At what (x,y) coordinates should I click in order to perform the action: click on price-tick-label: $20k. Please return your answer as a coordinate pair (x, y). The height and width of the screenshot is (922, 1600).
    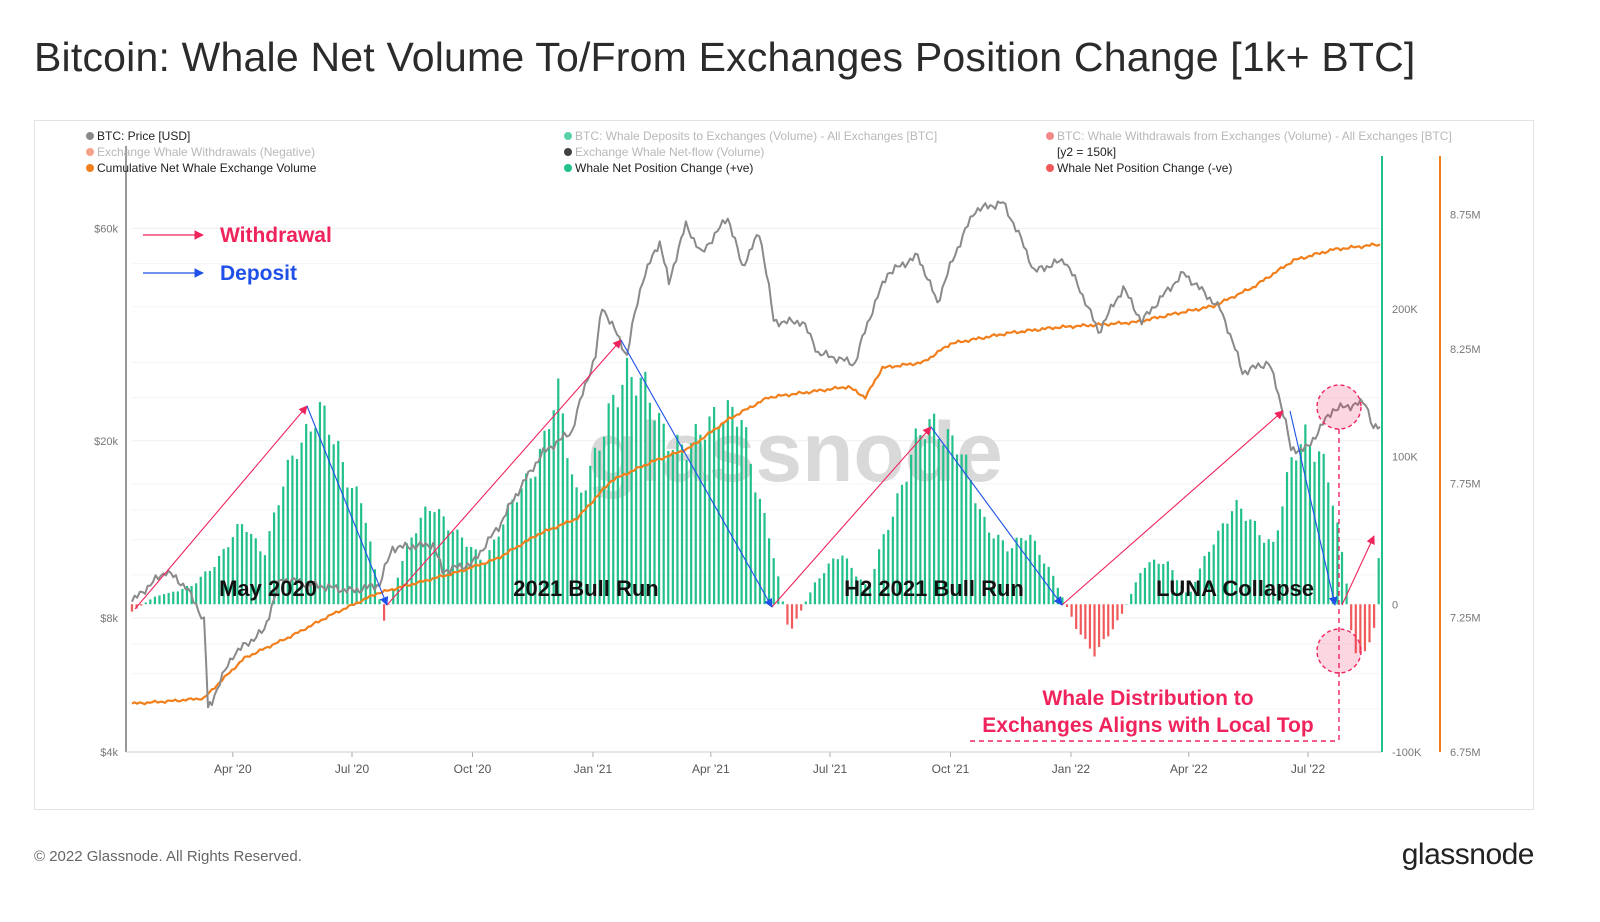
    Looking at the image, I should click on (106, 442).